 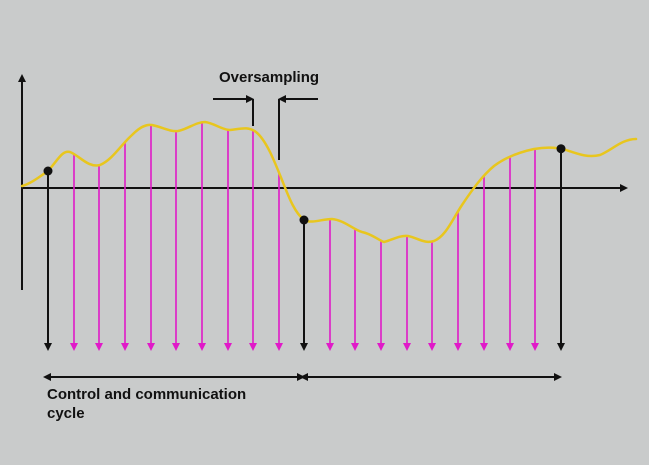 I want to click on oversampling-label: Oversampling, so click(x=269, y=77).